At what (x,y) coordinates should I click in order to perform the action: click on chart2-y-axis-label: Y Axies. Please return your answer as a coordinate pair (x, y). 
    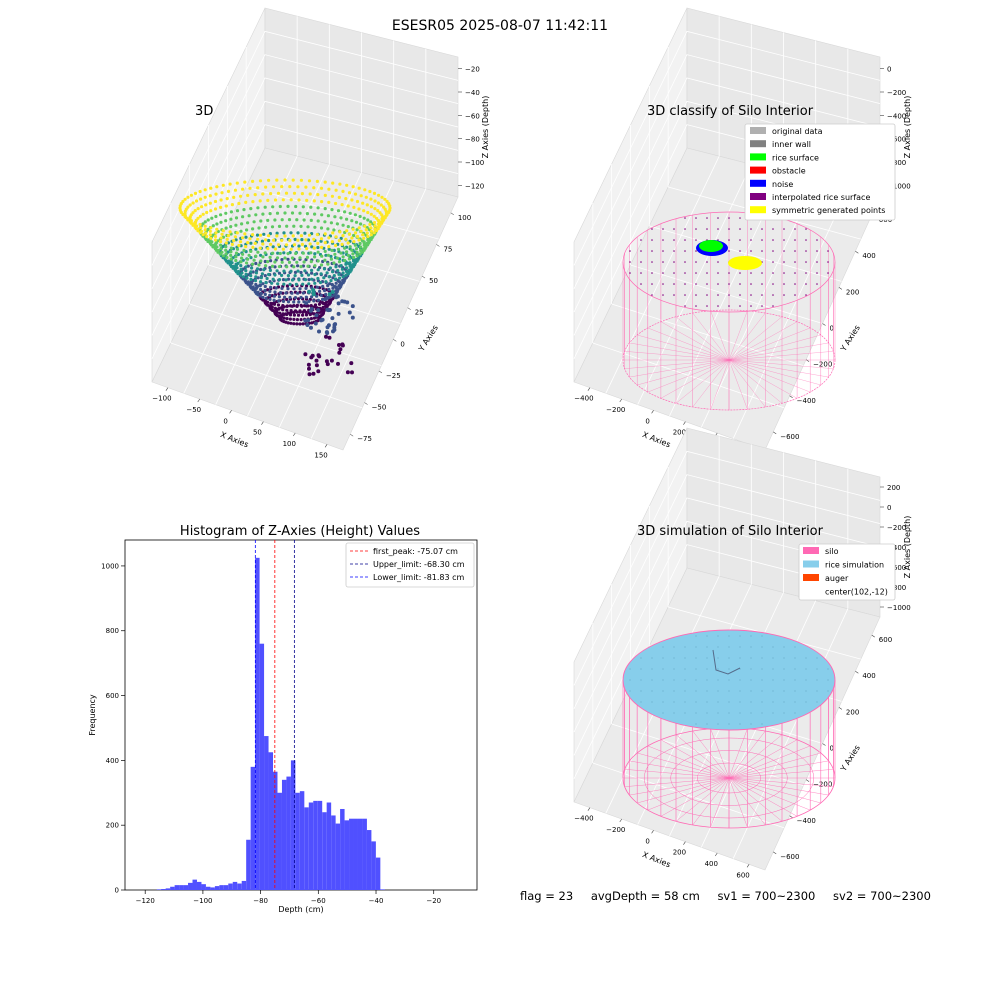
    Looking at the image, I should click on (850, 339).